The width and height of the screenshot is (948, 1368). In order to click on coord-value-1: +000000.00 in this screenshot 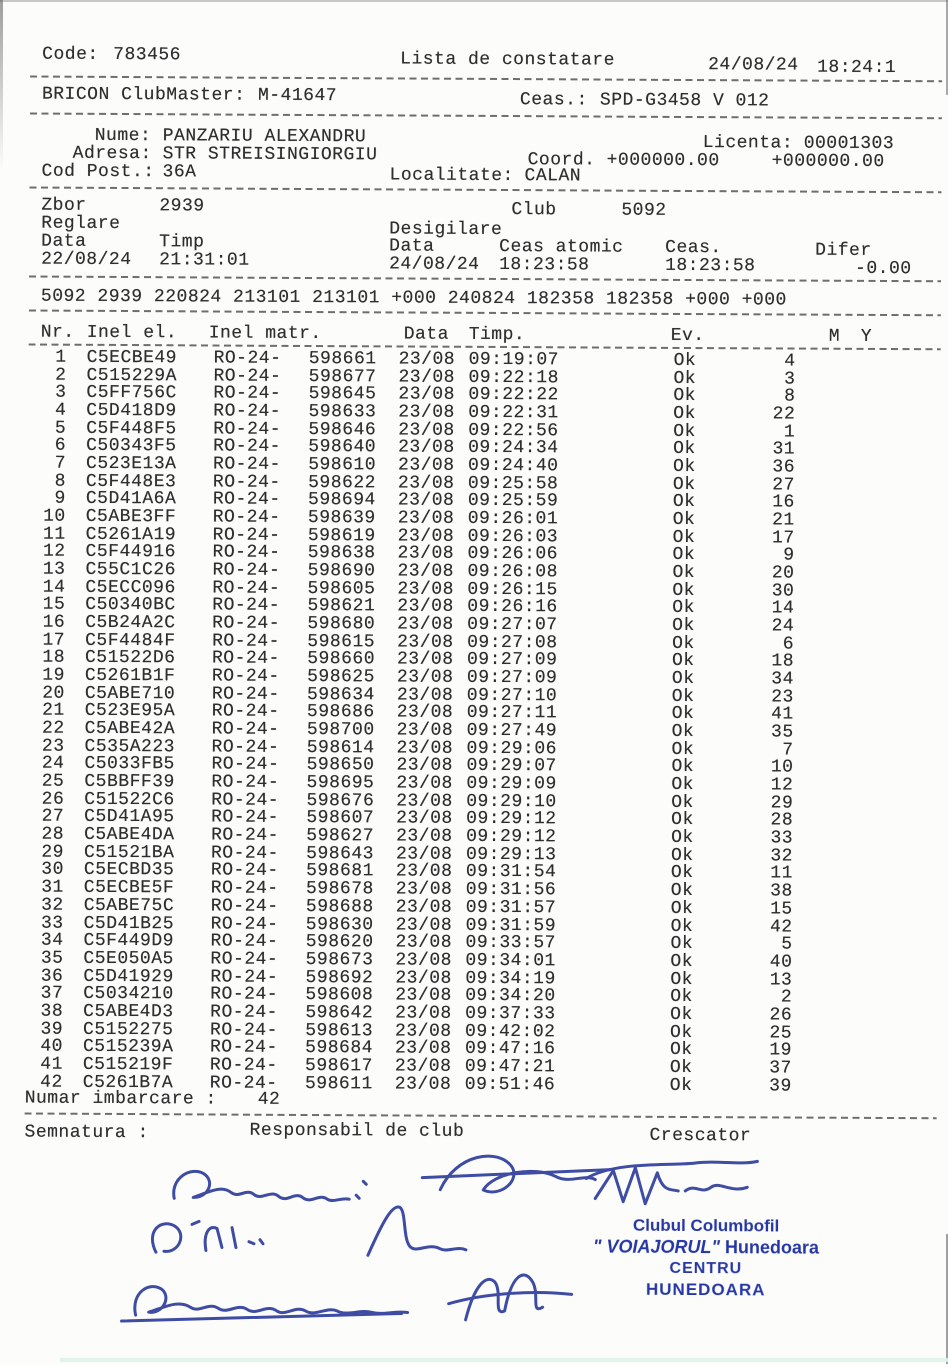, I will do `click(663, 161)`.